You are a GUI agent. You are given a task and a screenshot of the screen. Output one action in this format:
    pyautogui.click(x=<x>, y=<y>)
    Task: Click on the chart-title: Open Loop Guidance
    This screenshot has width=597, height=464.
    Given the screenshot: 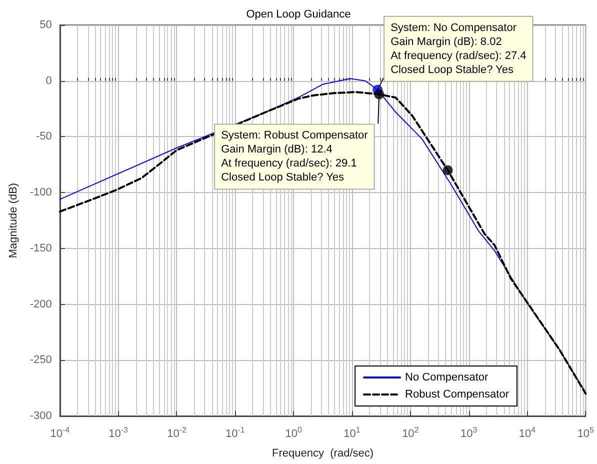 What is the action you would take?
    pyautogui.click(x=298, y=14)
    